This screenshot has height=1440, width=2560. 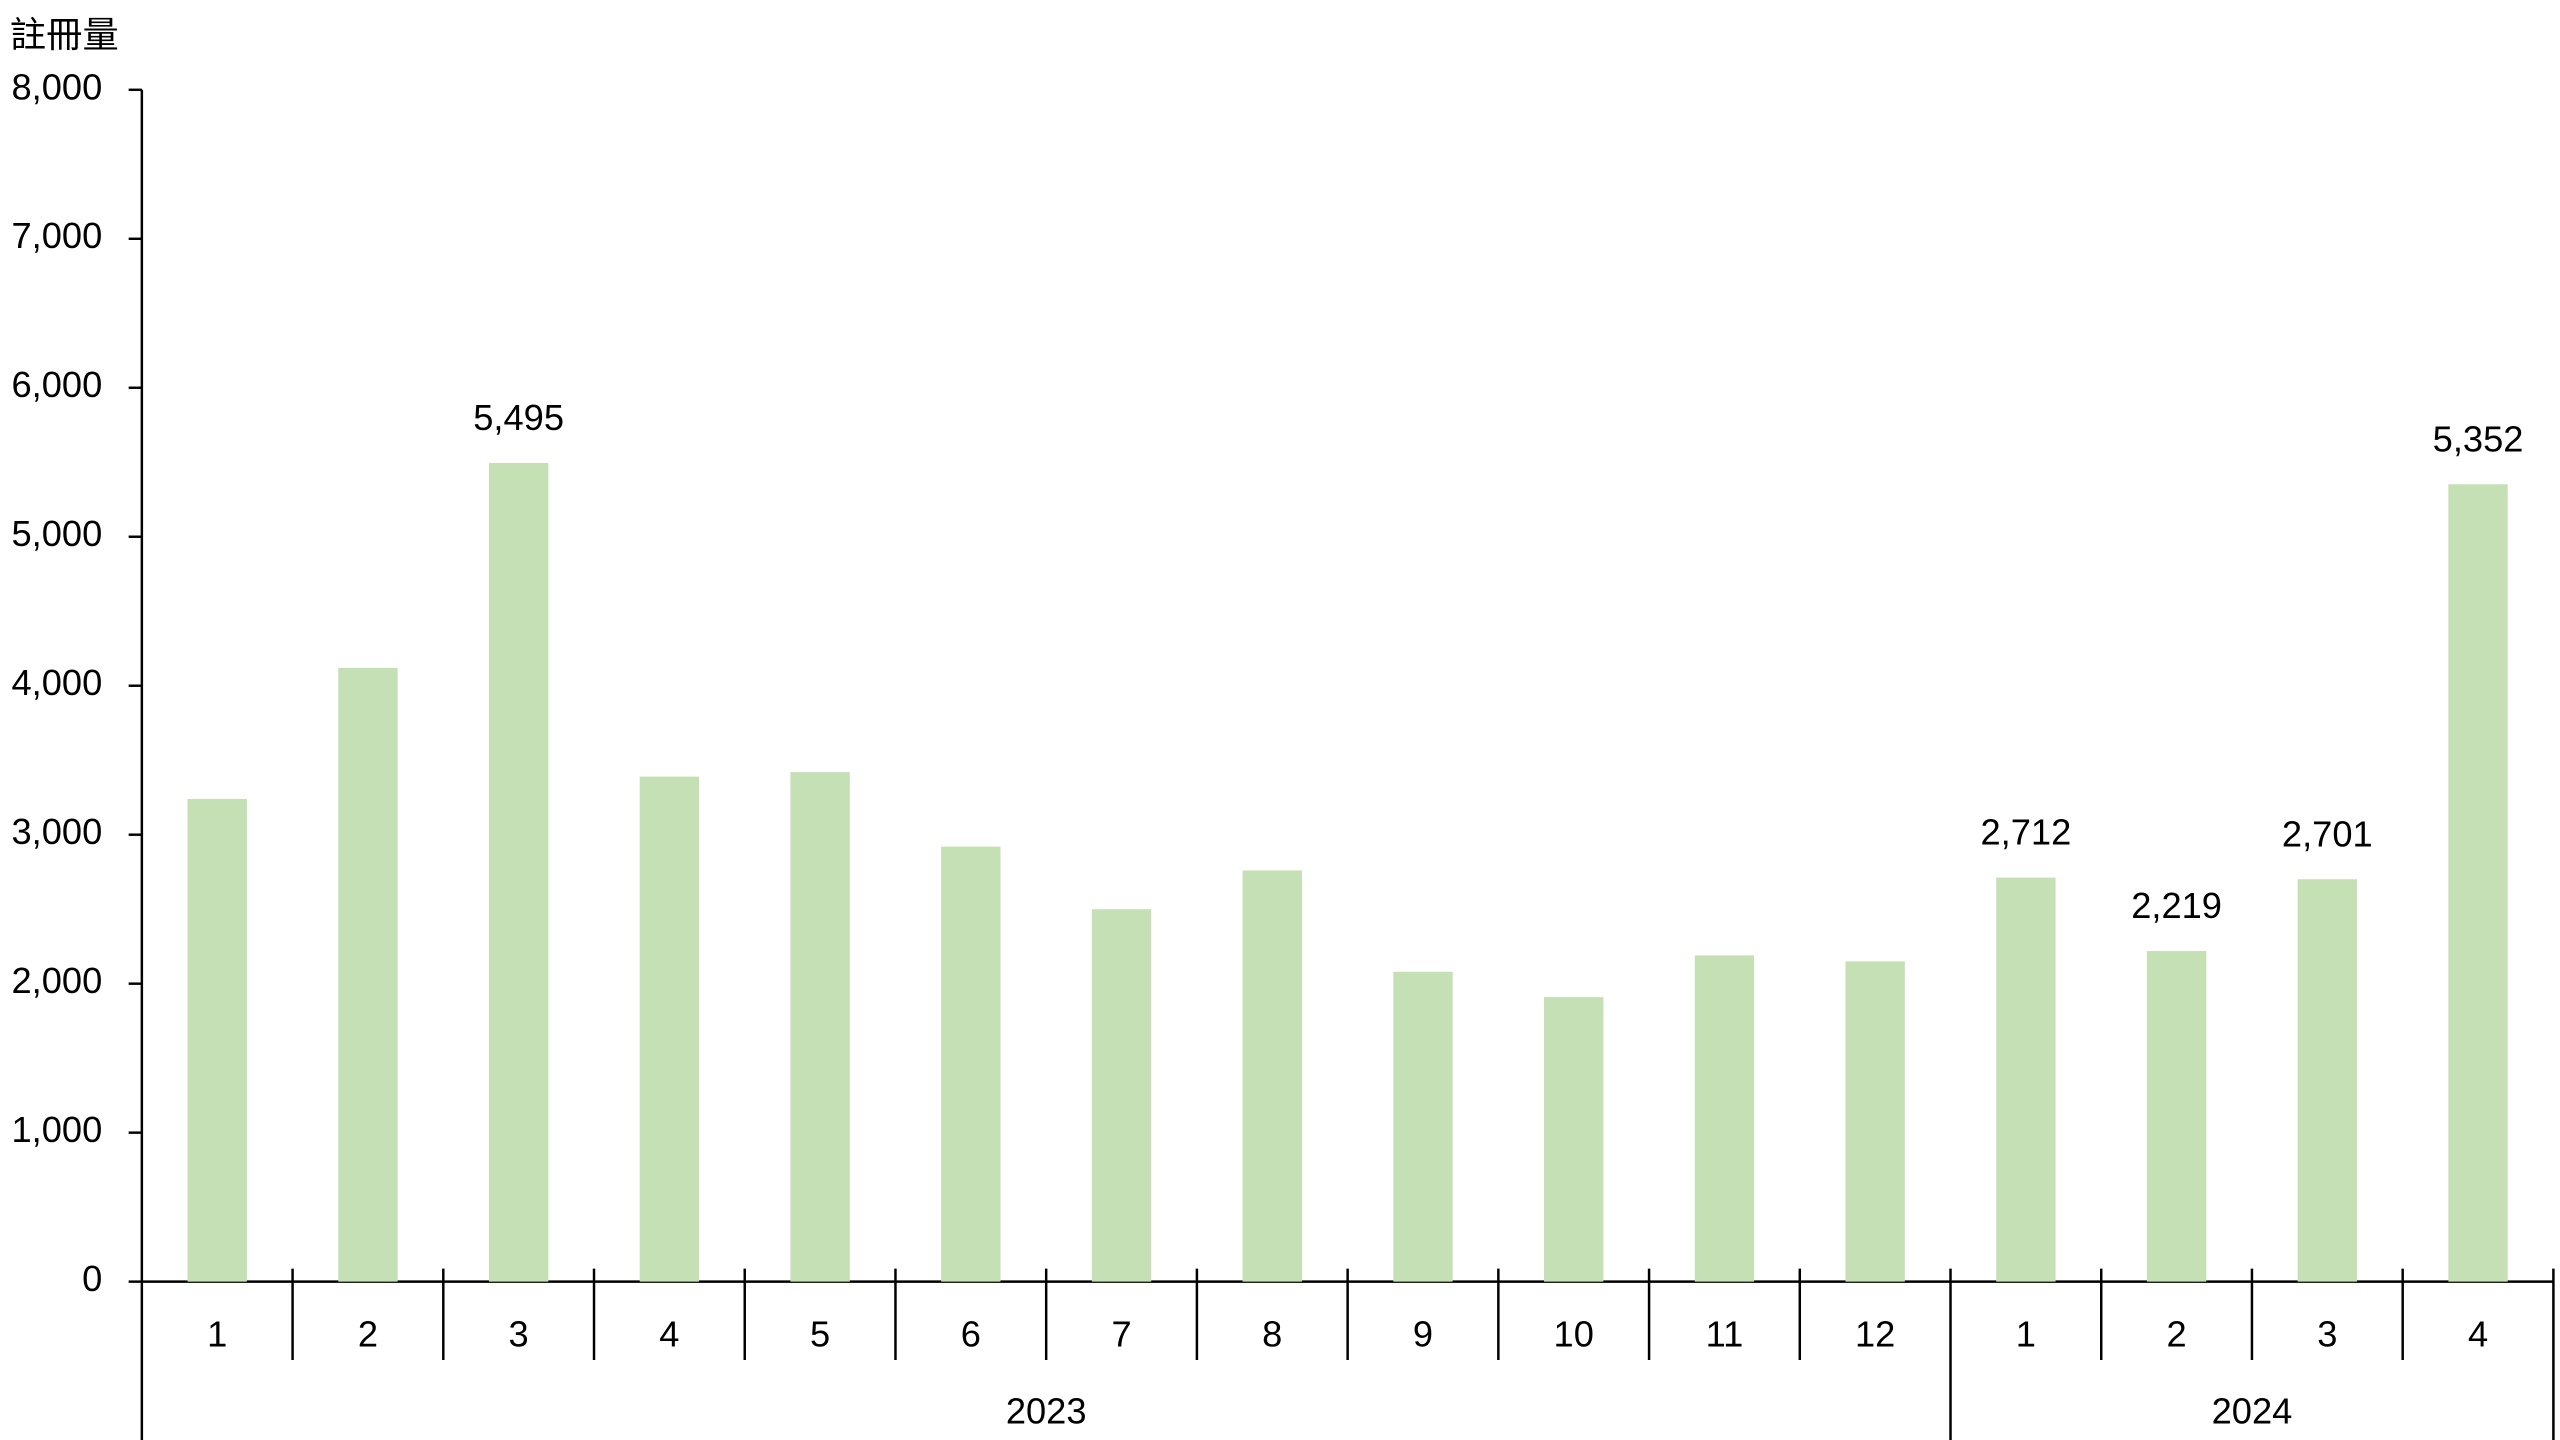 I want to click on y-tick-label: 0, so click(x=92, y=1278).